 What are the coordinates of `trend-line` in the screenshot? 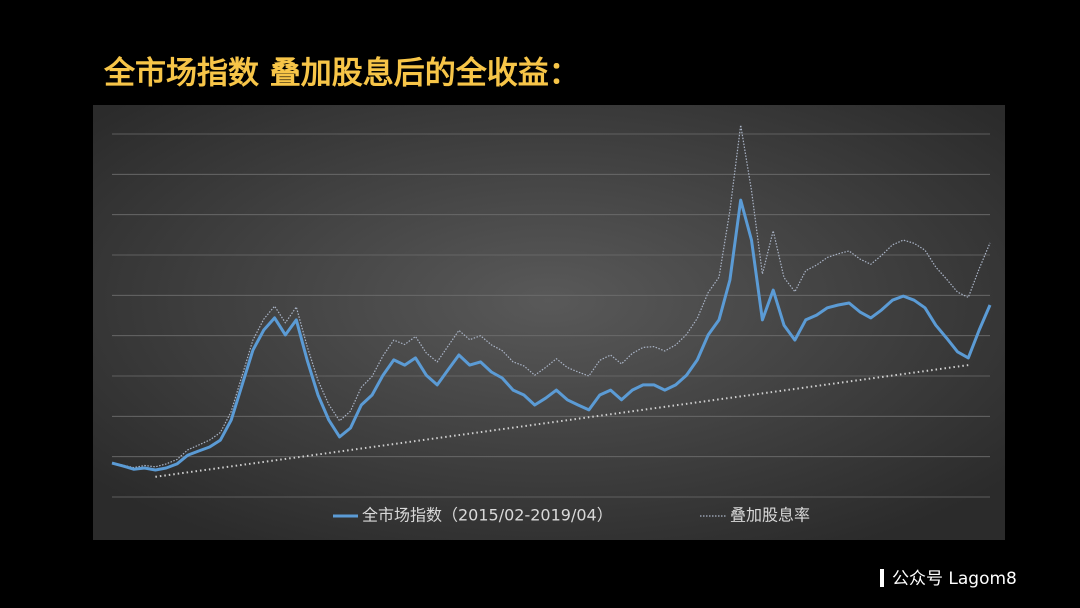 It's located at (562, 421).